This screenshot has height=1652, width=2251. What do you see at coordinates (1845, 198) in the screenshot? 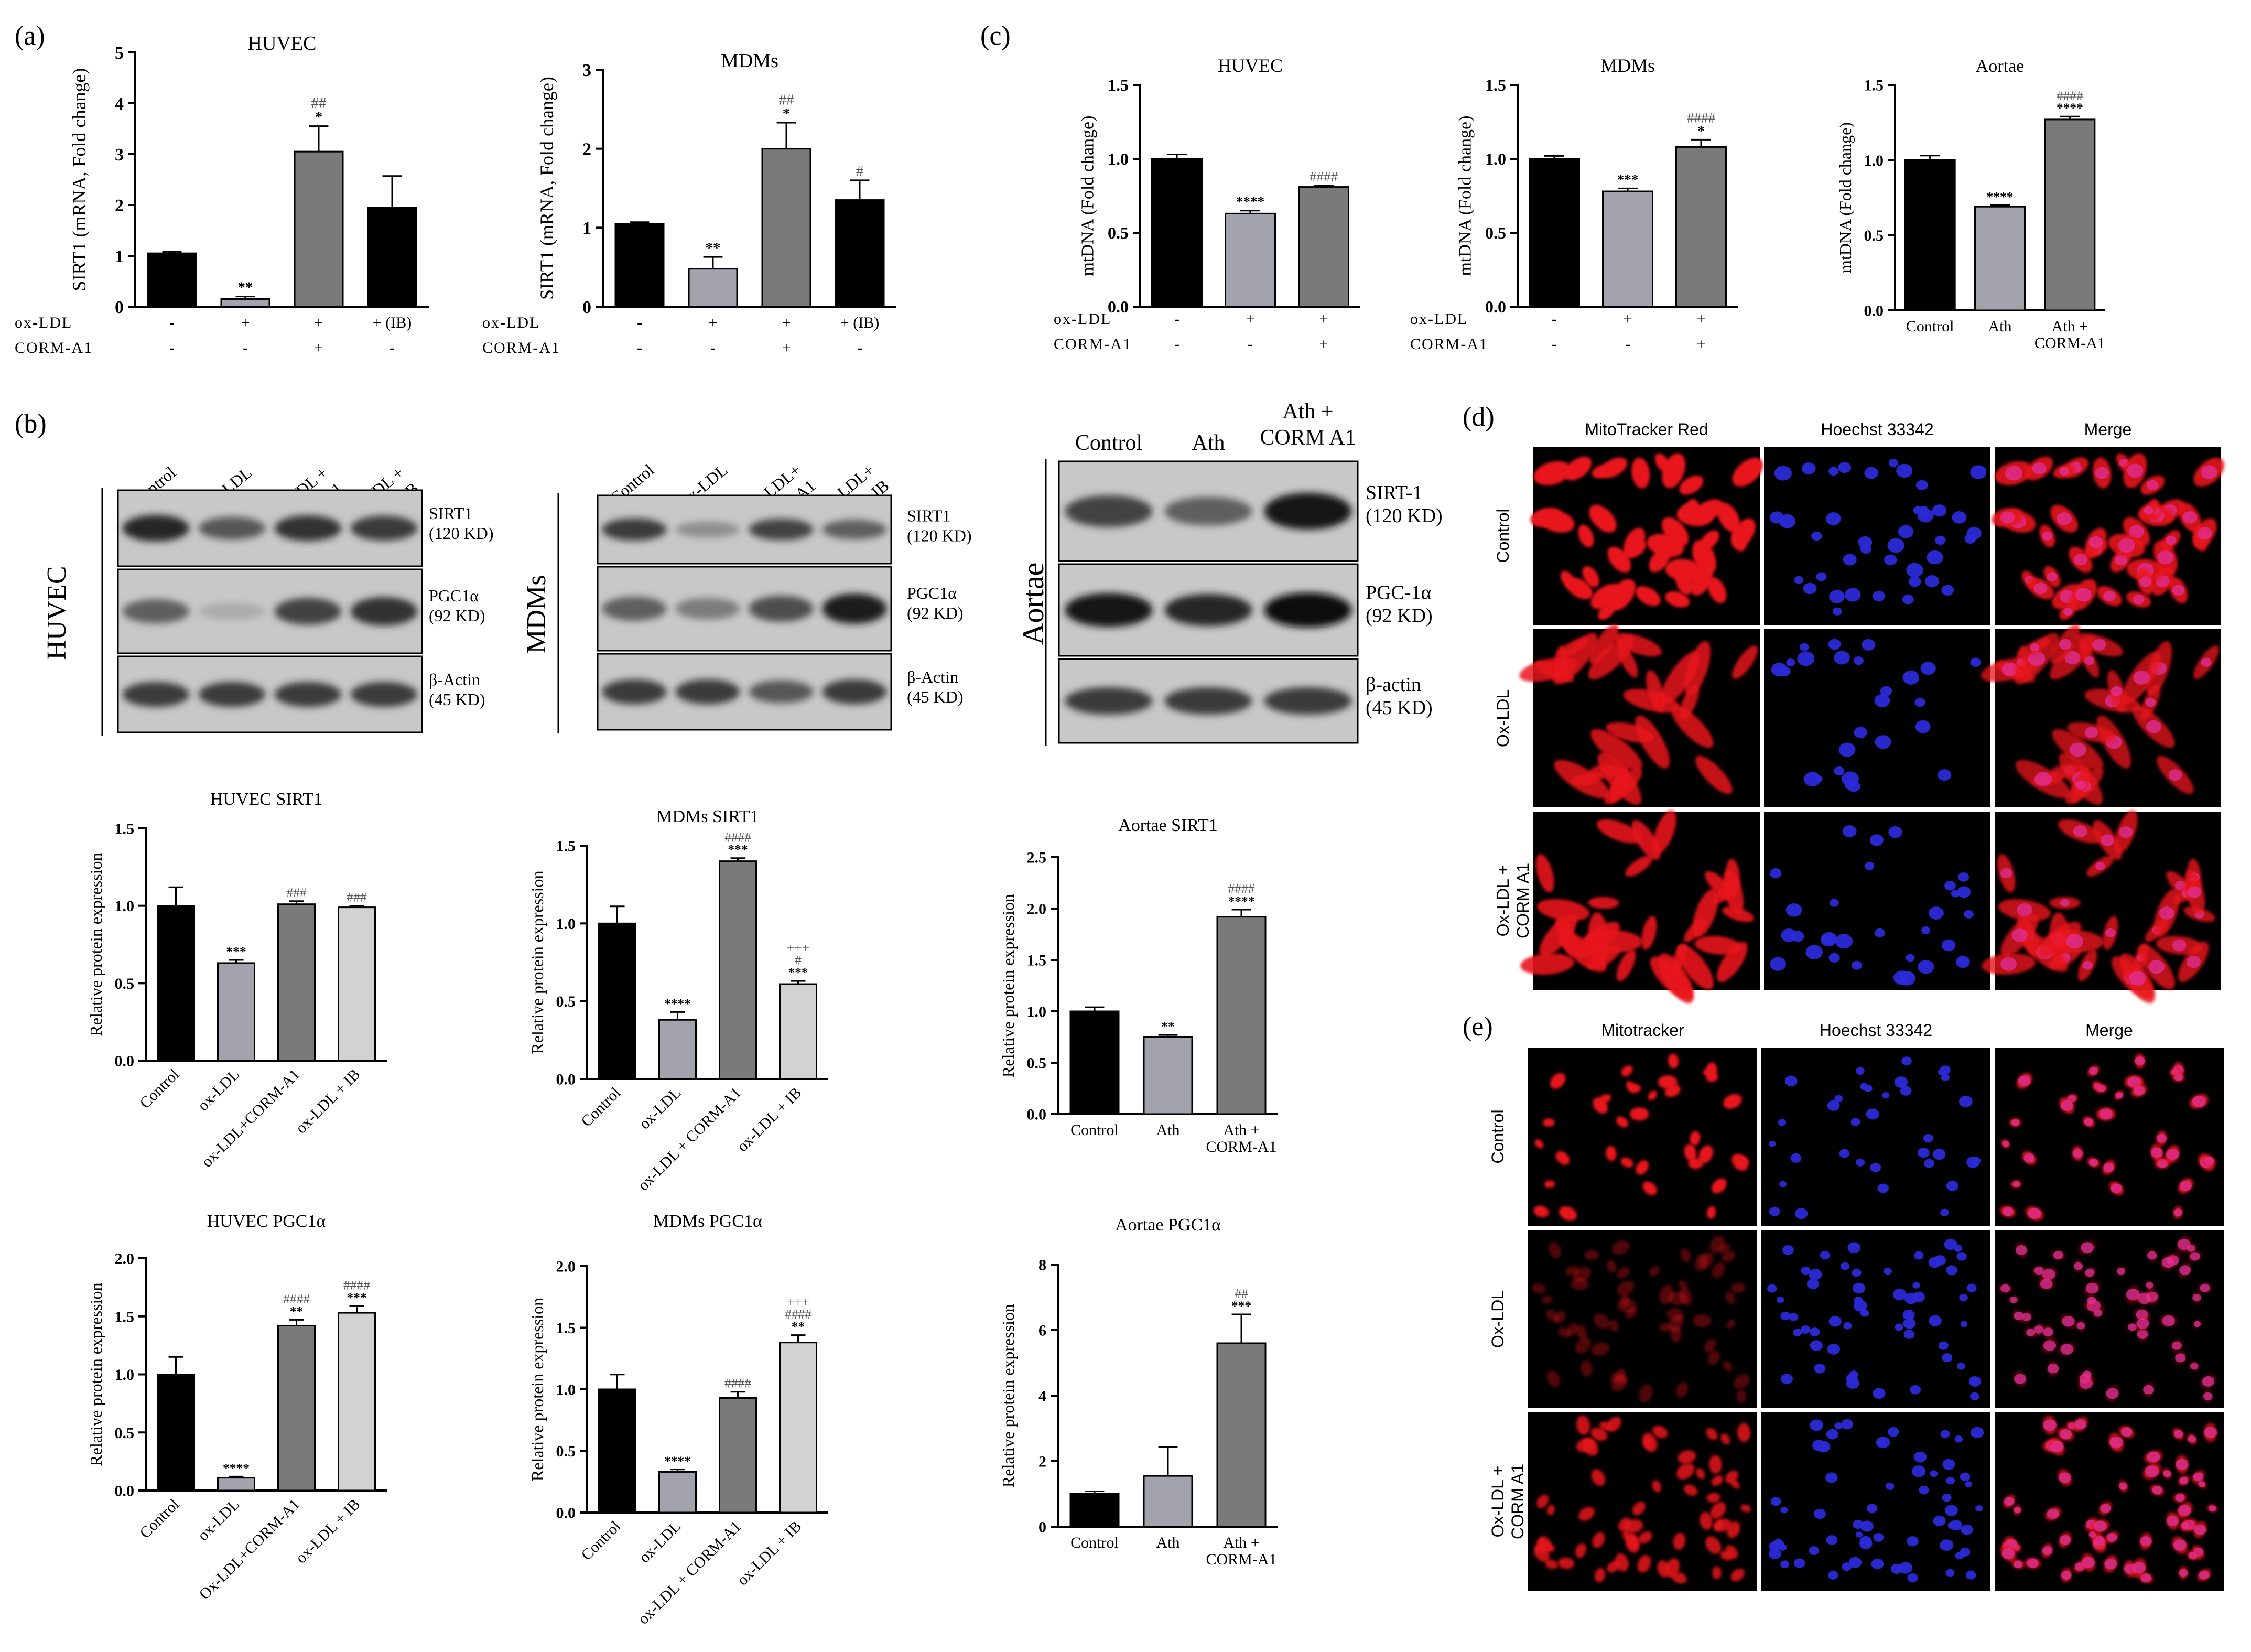
I see `y-axis-label: mtDNA (Fold change)` at bounding box center [1845, 198].